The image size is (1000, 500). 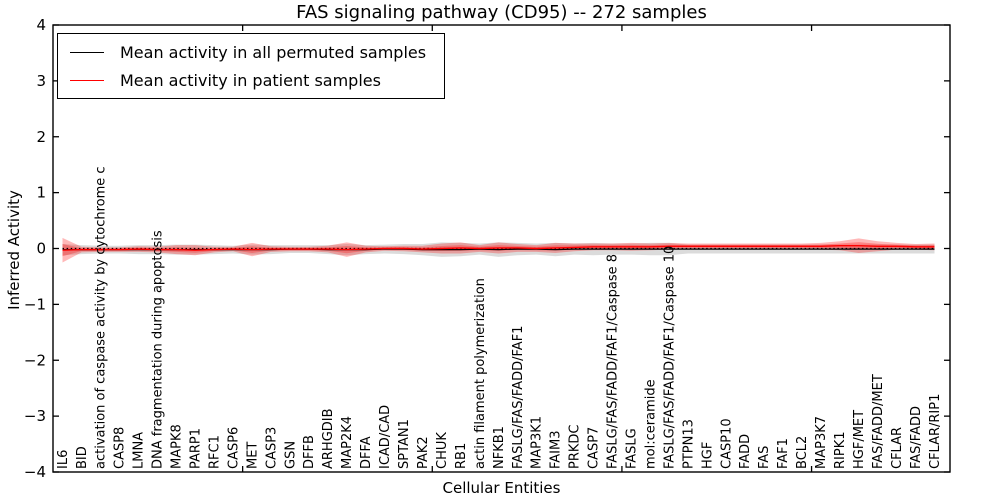 What do you see at coordinates (802, 452) in the screenshot?
I see `x-category-label: BCL2` at bounding box center [802, 452].